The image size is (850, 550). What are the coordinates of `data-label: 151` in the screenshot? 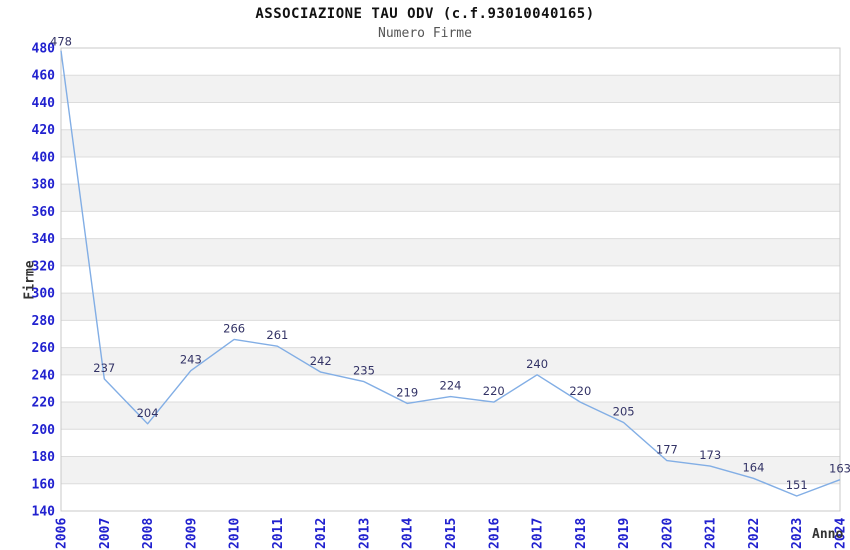 It's located at (797, 485).